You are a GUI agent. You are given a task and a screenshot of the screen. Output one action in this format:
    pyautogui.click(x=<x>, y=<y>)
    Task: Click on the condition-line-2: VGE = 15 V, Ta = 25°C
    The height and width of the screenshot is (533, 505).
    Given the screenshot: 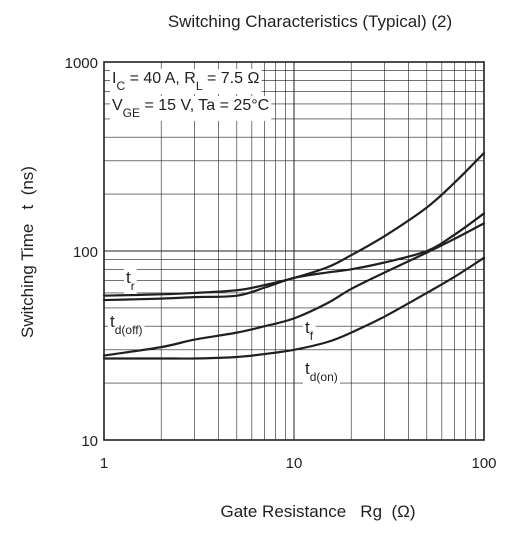 What is the action you would take?
    pyautogui.click(x=191, y=108)
    